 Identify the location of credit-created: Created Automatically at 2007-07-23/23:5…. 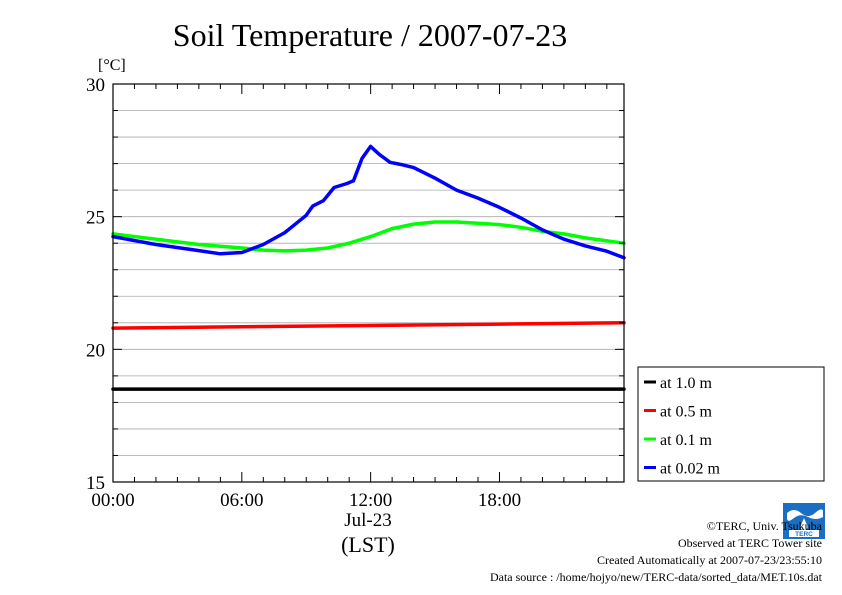
(709, 560).